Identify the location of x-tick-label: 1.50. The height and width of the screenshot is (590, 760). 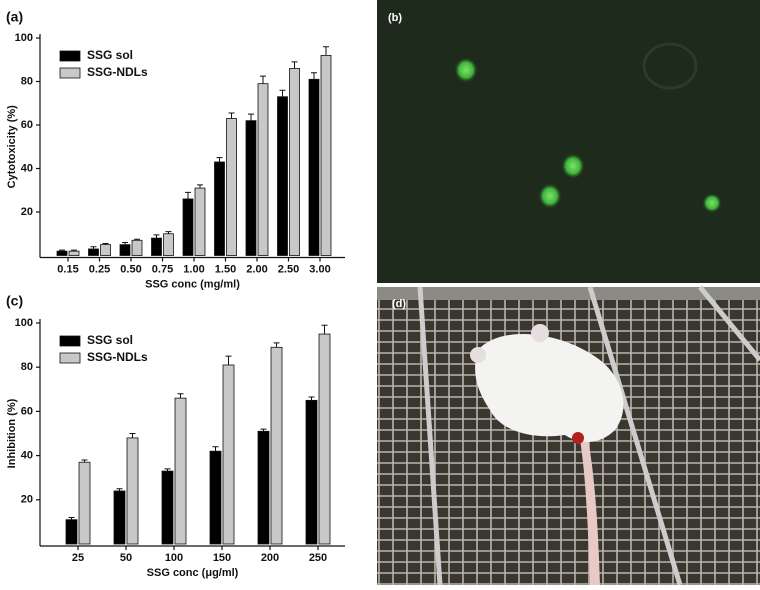
(225, 269).